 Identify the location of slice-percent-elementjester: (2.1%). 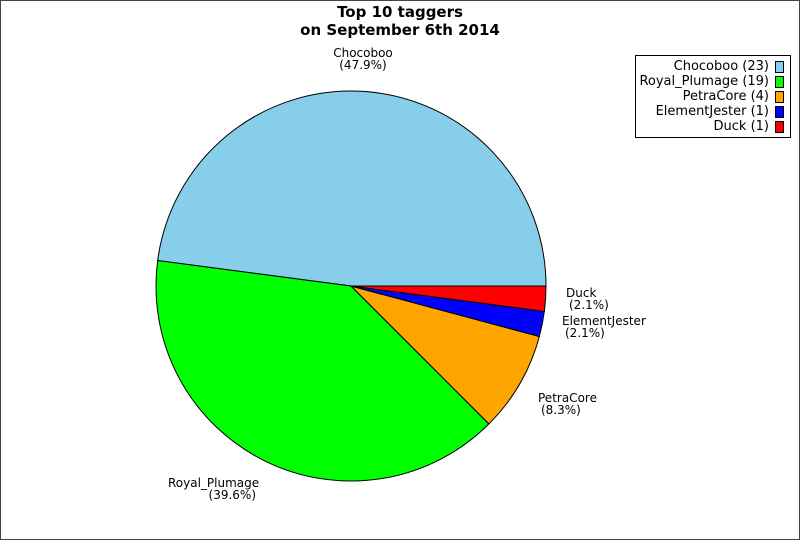
(585, 333).